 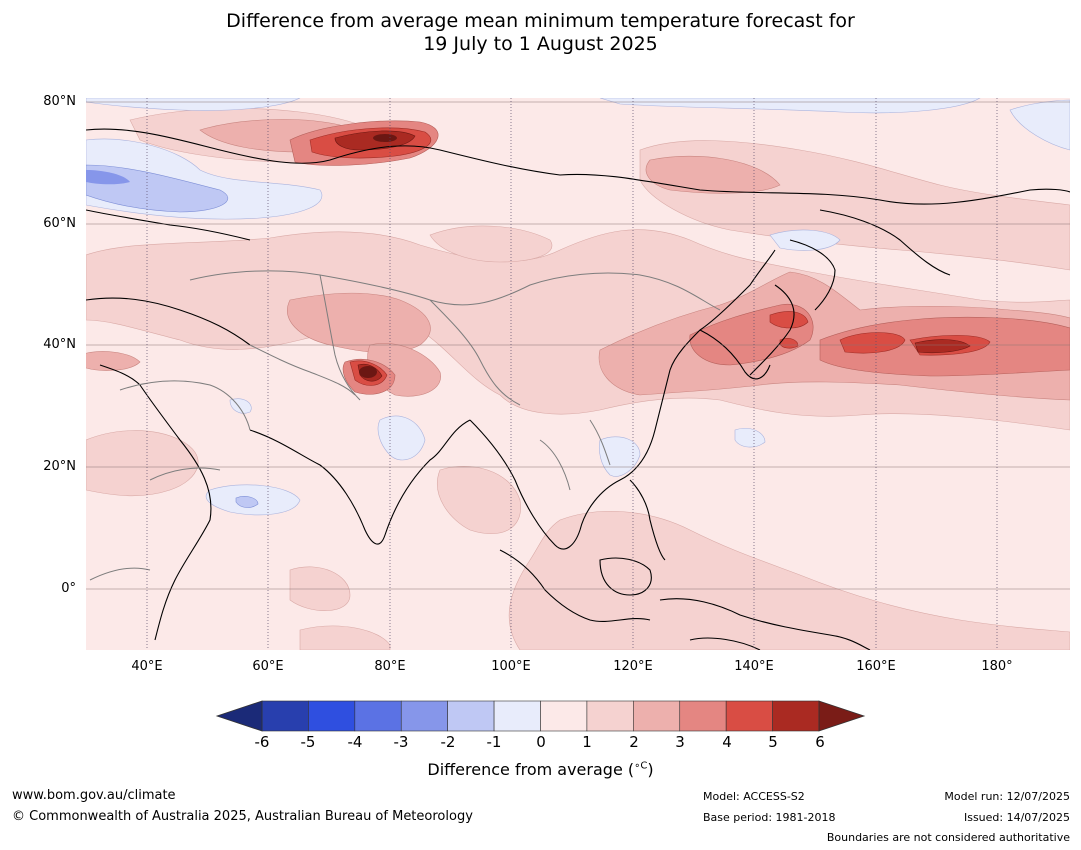 What do you see at coordinates (401, 742) in the screenshot?
I see `colorbar-tick: -3` at bounding box center [401, 742].